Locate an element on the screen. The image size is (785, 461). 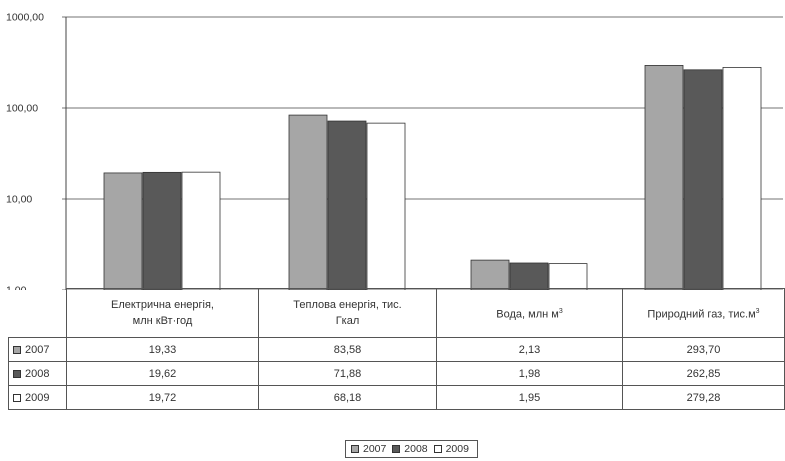
legend: 2007 2008 2009 is located at coordinates (411, 449).